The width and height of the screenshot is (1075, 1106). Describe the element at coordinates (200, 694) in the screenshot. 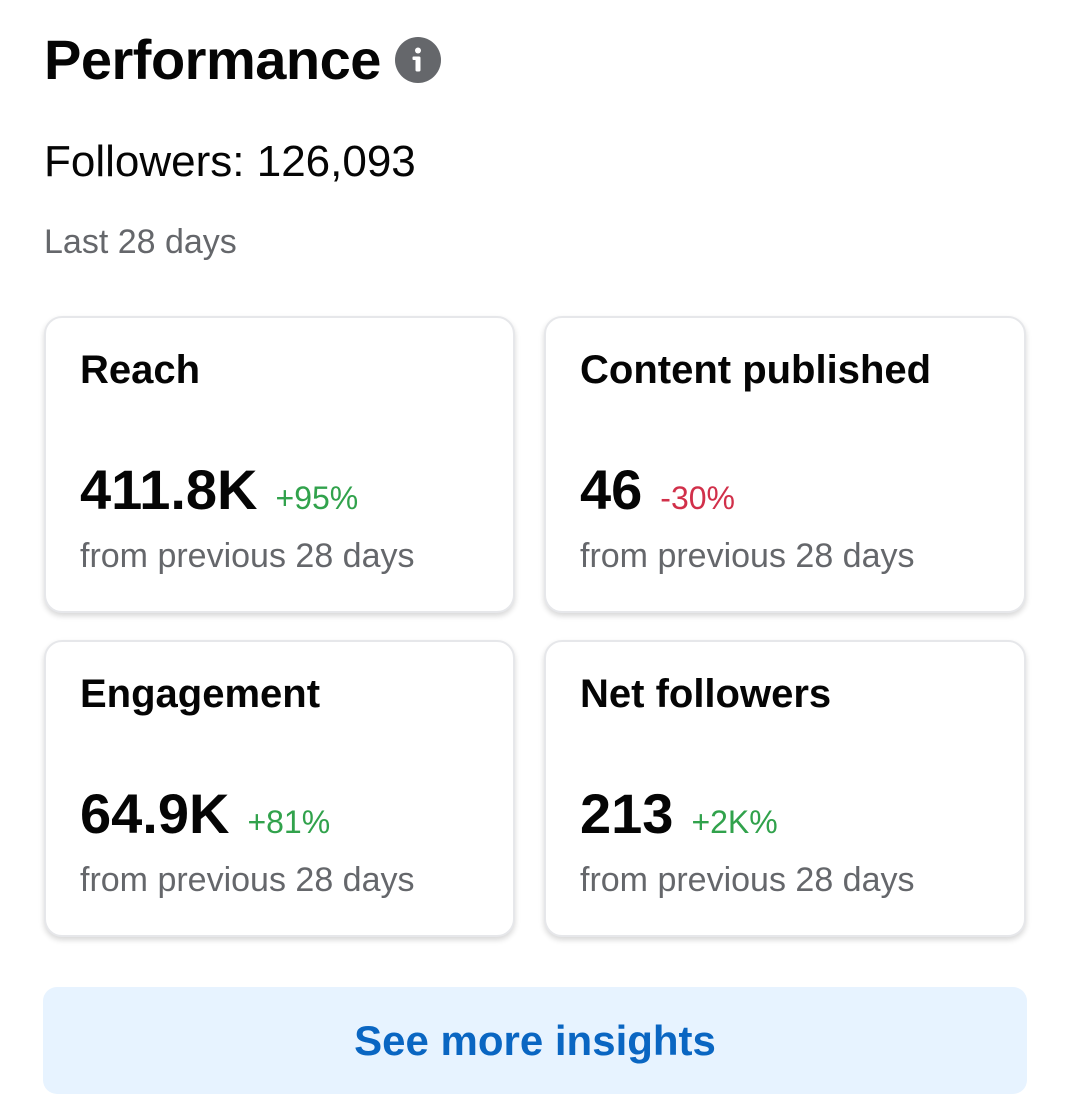

I see `metric-label: Engagement` at that location.